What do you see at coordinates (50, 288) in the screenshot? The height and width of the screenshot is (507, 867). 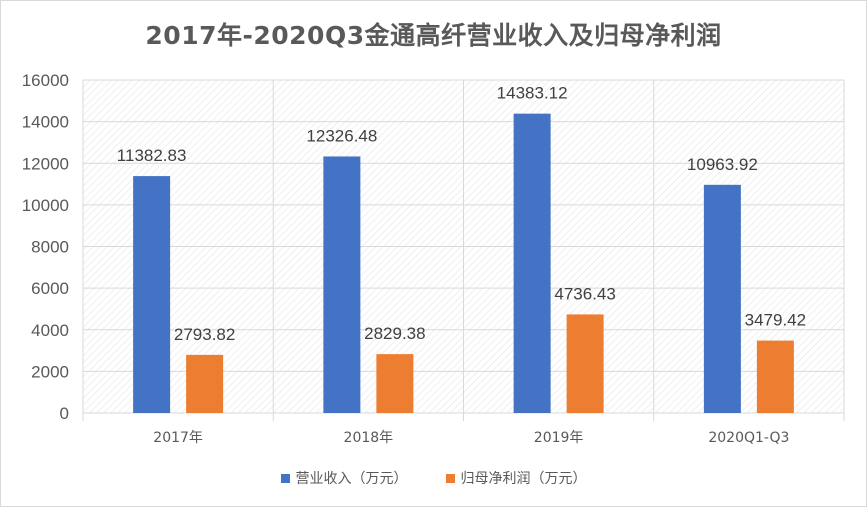 I see `y-tick-label: 6000` at bounding box center [50, 288].